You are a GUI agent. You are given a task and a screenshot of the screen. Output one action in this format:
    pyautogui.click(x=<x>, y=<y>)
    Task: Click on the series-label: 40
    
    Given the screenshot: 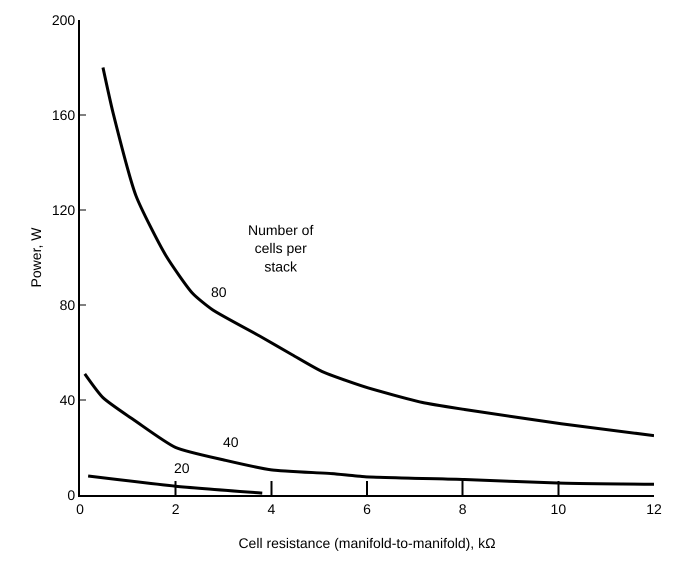 What is the action you would take?
    pyautogui.click(x=231, y=442)
    